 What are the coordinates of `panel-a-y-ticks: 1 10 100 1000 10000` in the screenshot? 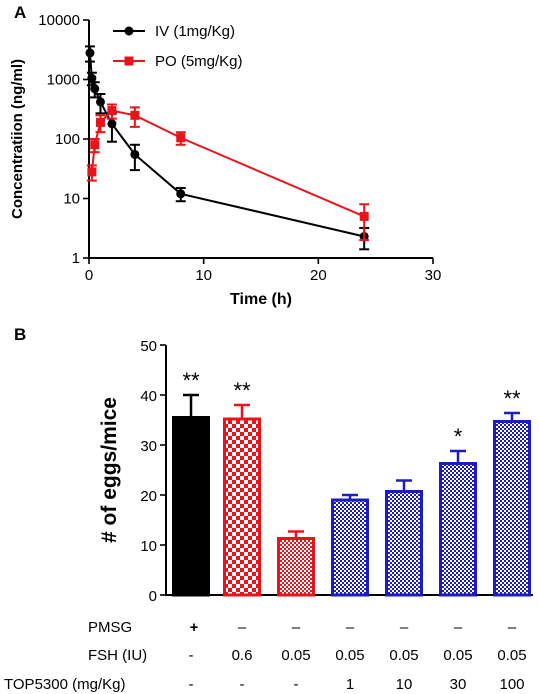 It's located at (63, 139).